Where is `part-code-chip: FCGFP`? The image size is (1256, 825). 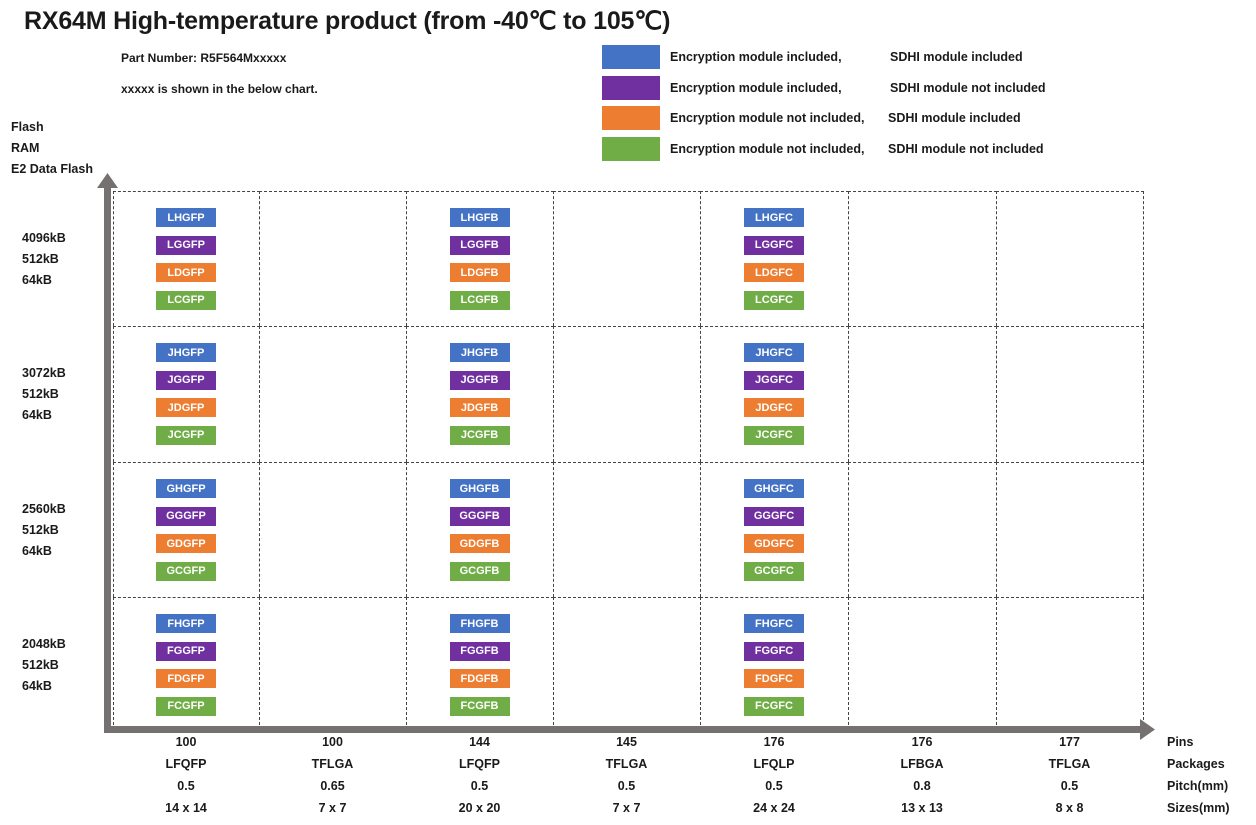
part-code-chip: FCGFP is located at coordinates (186, 706).